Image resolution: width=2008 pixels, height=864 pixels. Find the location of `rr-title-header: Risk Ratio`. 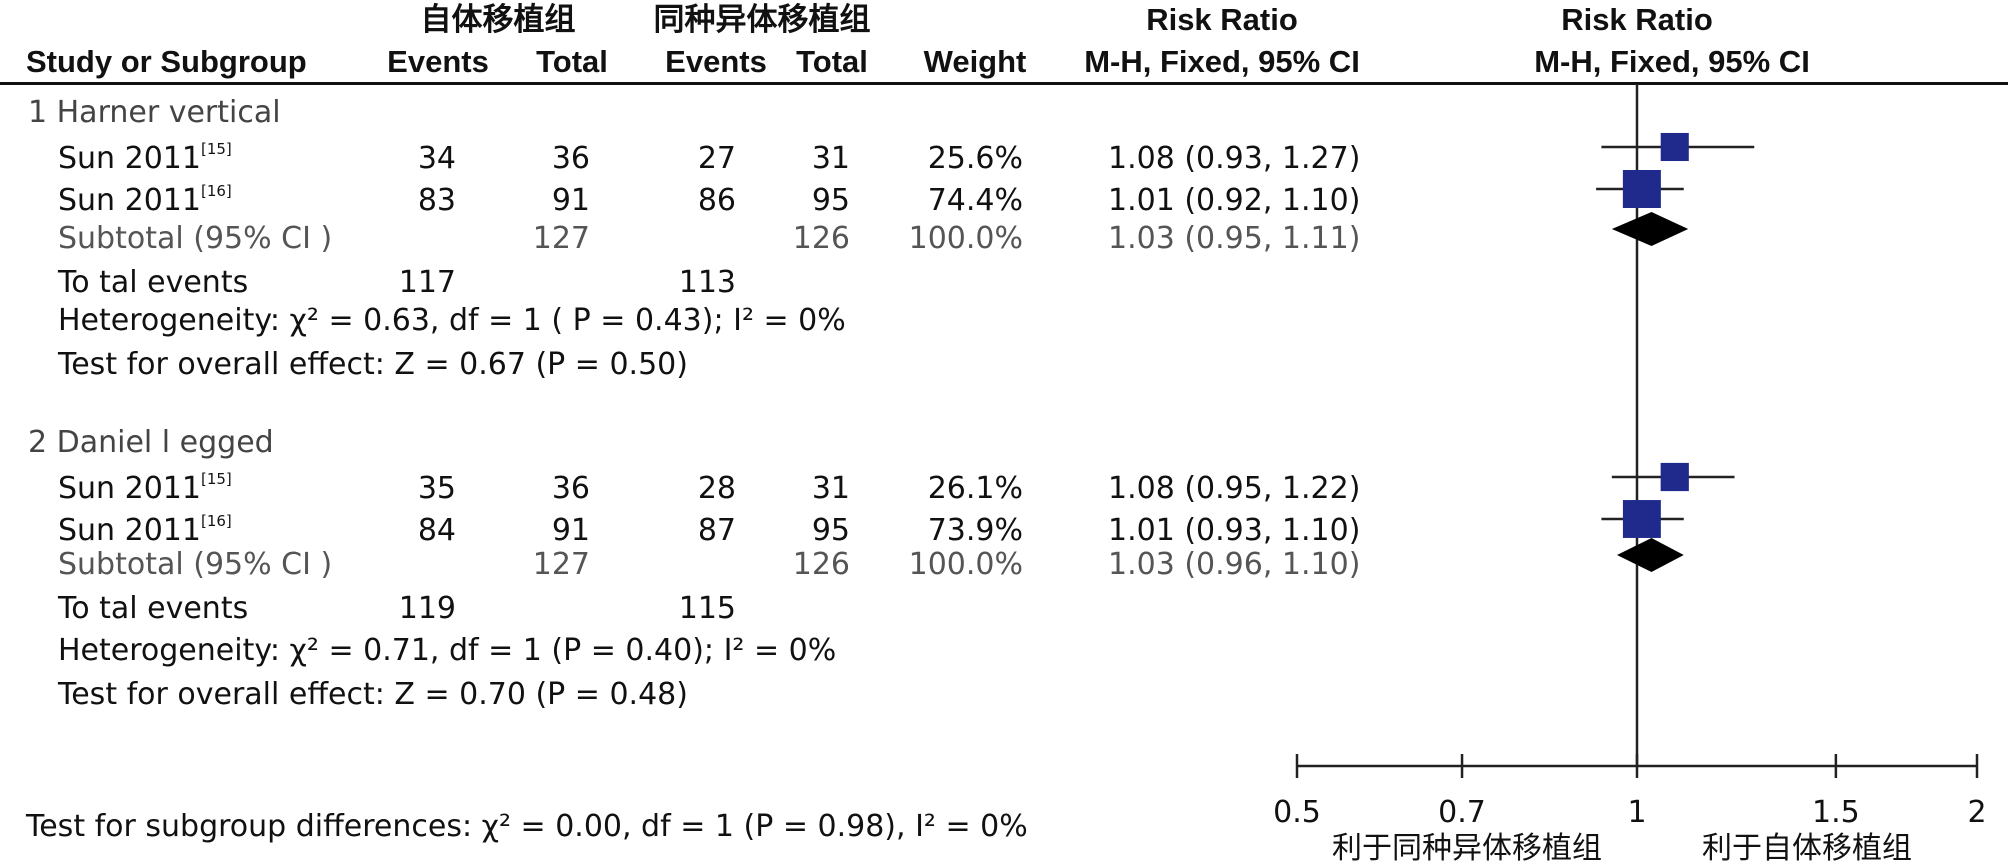

rr-title-header: Risk Ratio is located at coordinates (1222, 19).